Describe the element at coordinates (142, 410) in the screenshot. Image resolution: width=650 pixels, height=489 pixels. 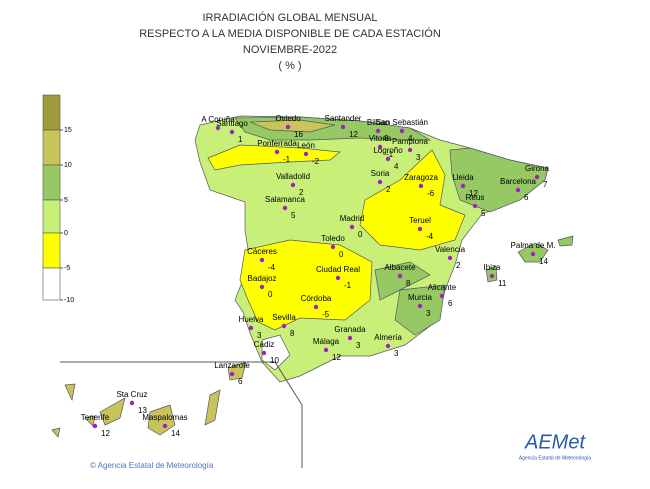
I see `station-value: 13` at that location.